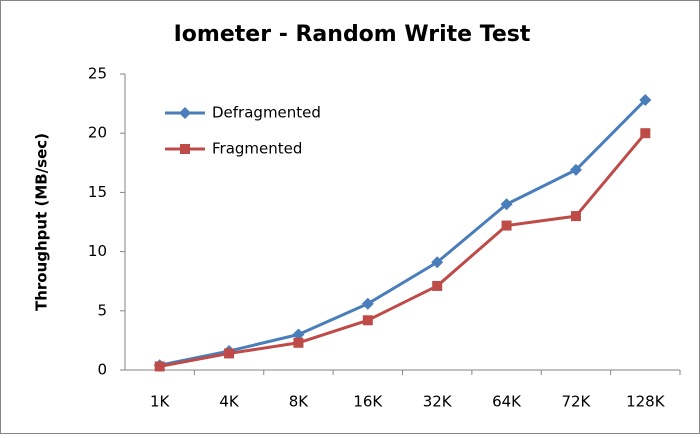 The image size is (700, 438). I want to click on y-tick-label: 25, so click(97, 74).